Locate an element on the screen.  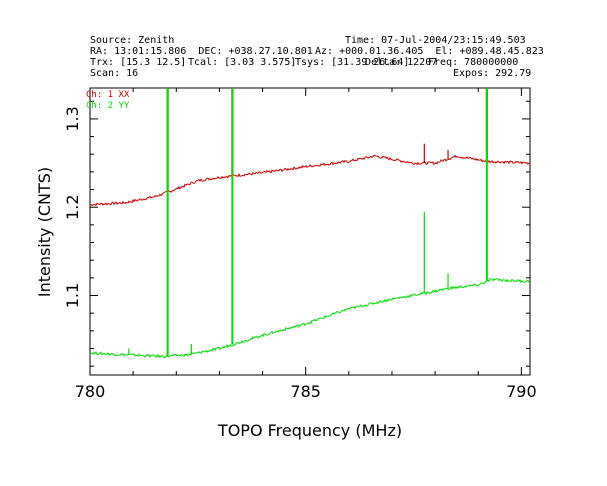
y-tick-label: 1.2 is located at coordinates (72, 206).